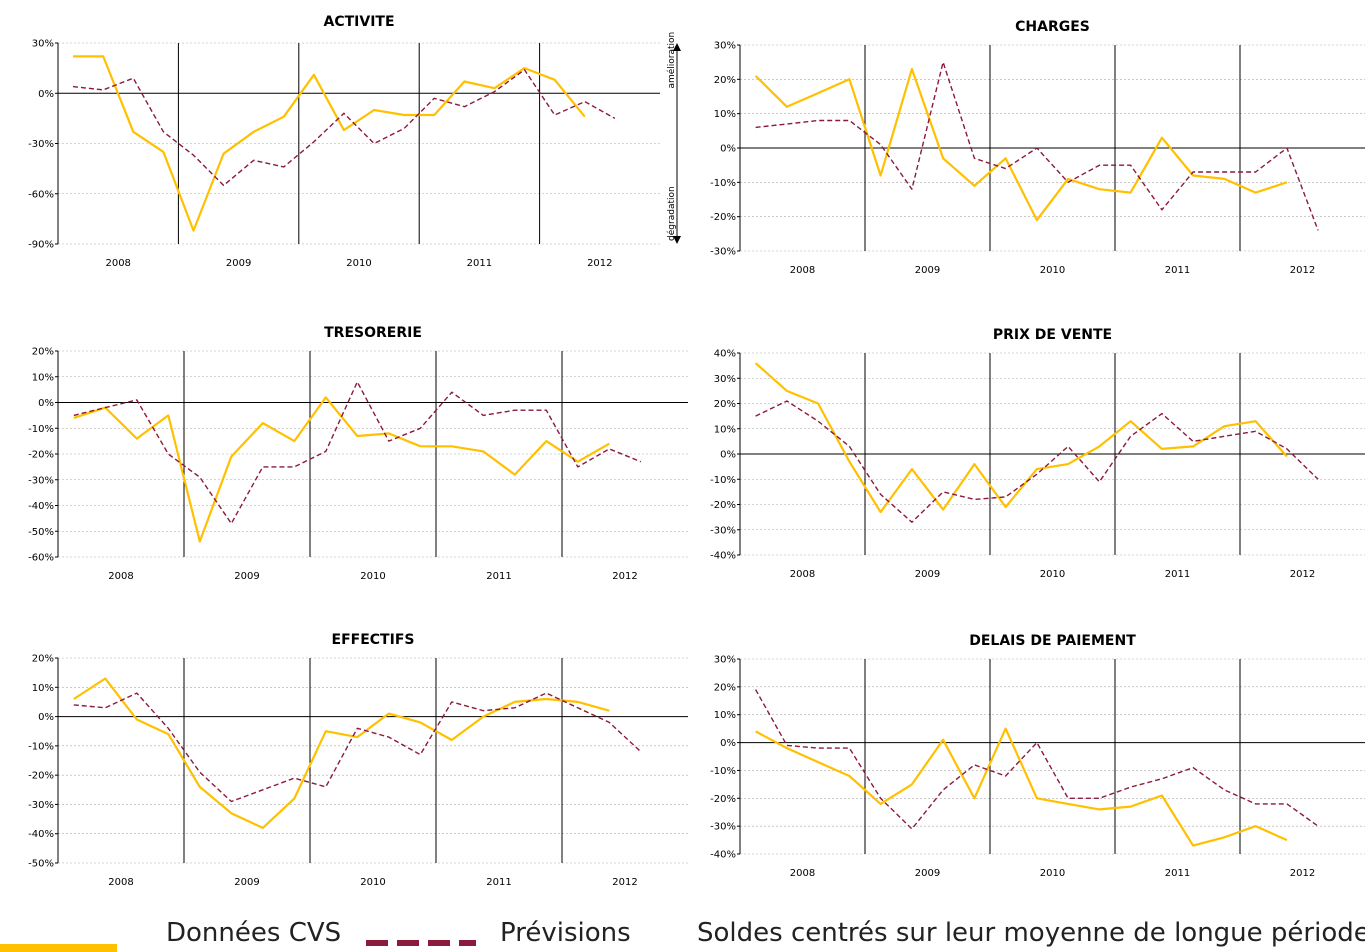  I want to click on arrow-label-up: amélioration, so click(671, 60).